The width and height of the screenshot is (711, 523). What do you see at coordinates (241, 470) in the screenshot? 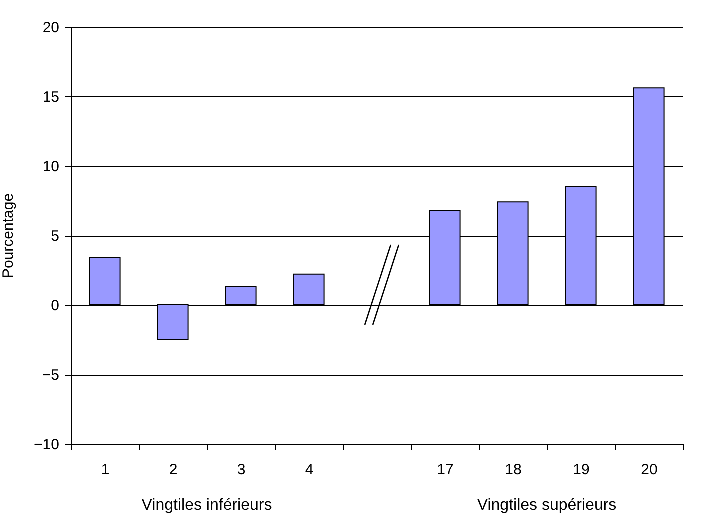
I see `x-tick-label: 3` at bounding box center [241, 470].